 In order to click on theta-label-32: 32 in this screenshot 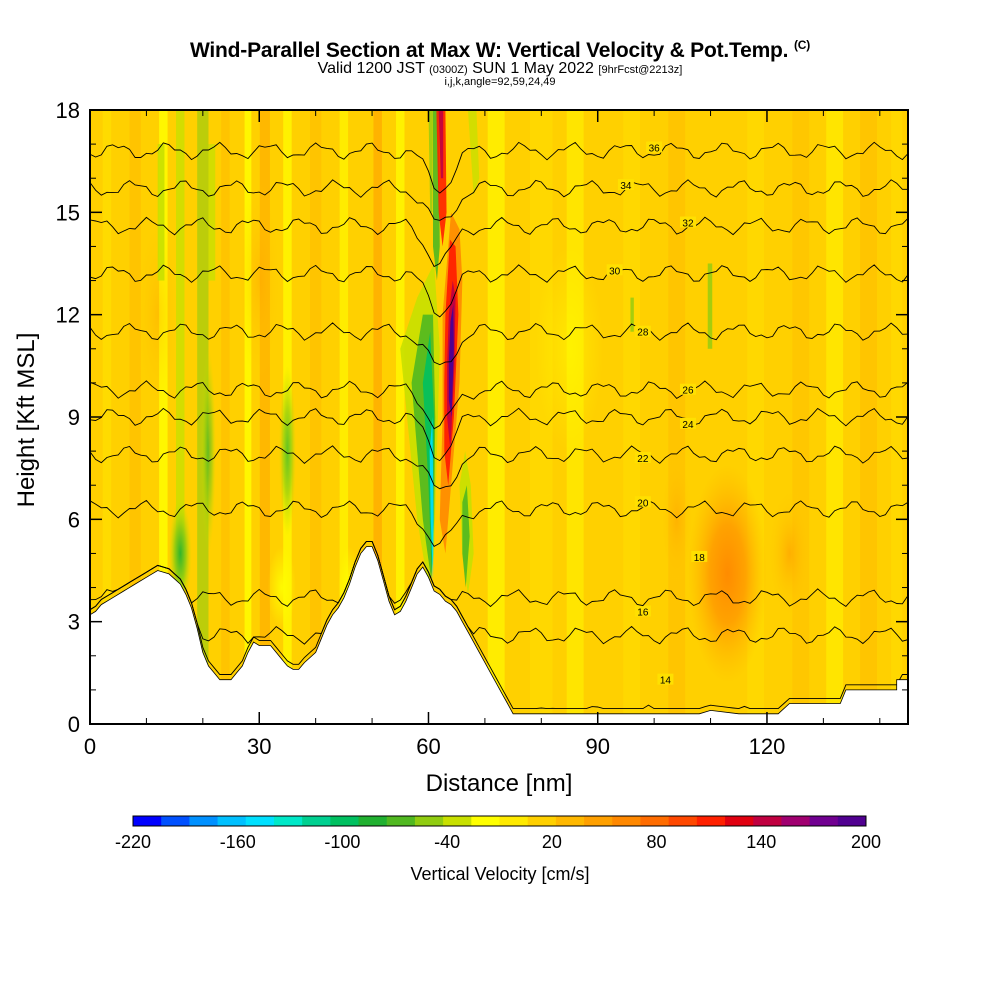, I will do `click(688, 224)`.